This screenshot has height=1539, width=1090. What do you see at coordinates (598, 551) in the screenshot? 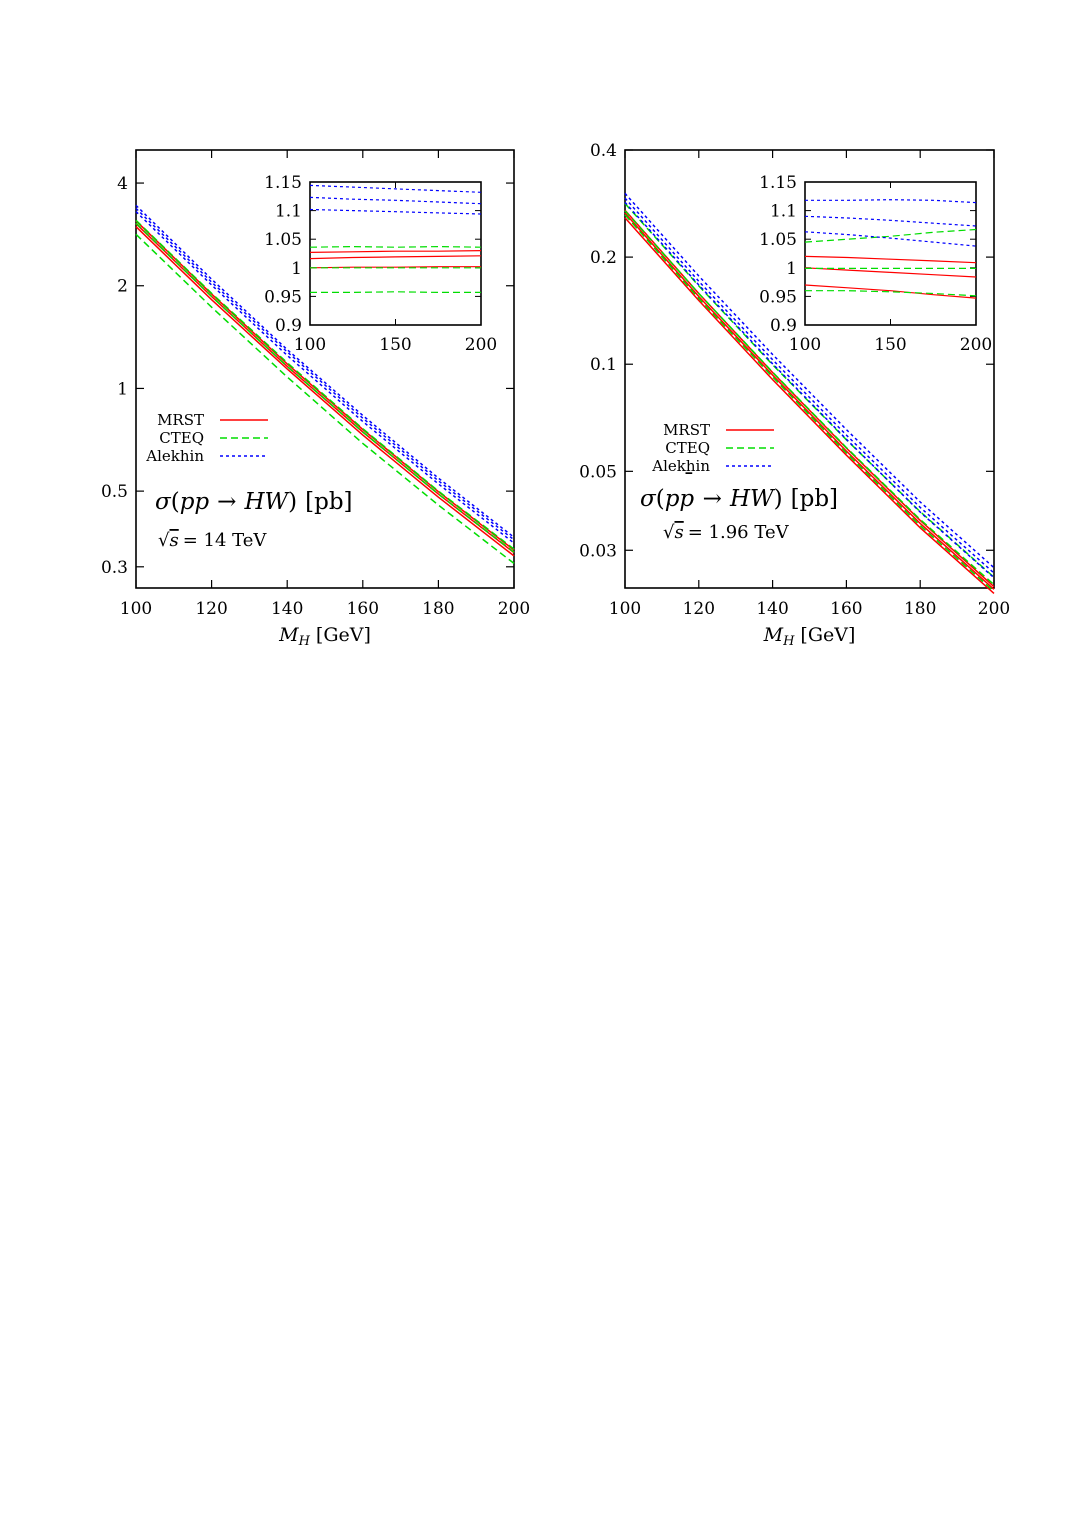
I see `y-tick-label: 0.03` at bounding box center [598, 551].